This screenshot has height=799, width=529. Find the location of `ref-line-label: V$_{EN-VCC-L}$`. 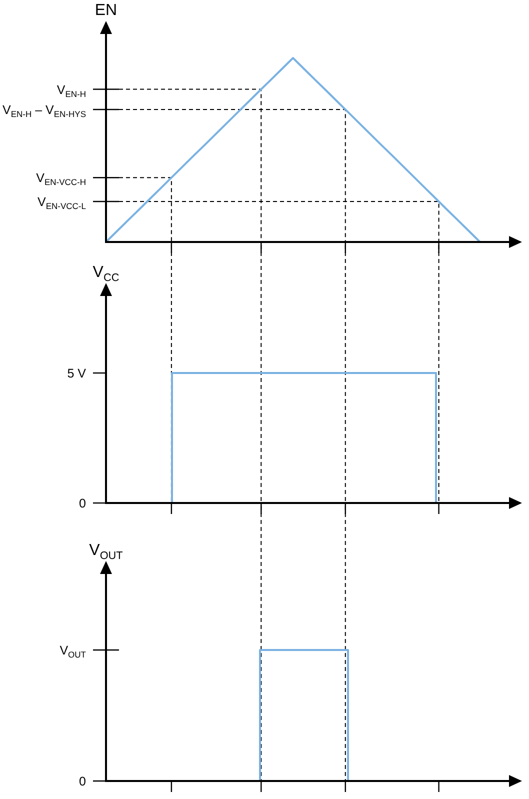

ref-line-label: V$_{EN-VCC-L}$ is located at coordinates (62, 203).